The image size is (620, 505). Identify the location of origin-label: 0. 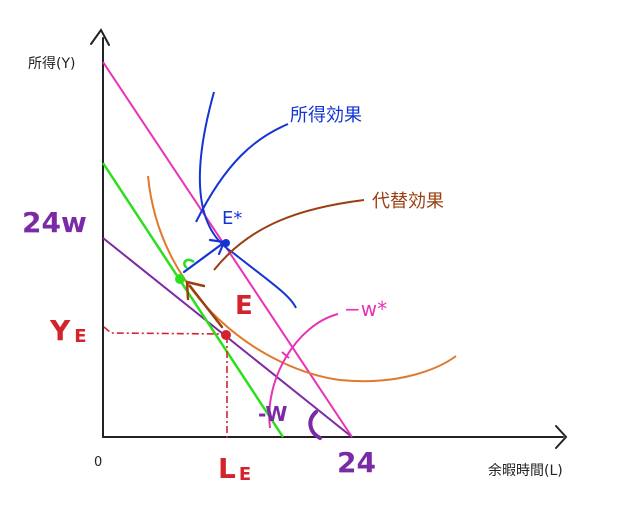
(98, 462).